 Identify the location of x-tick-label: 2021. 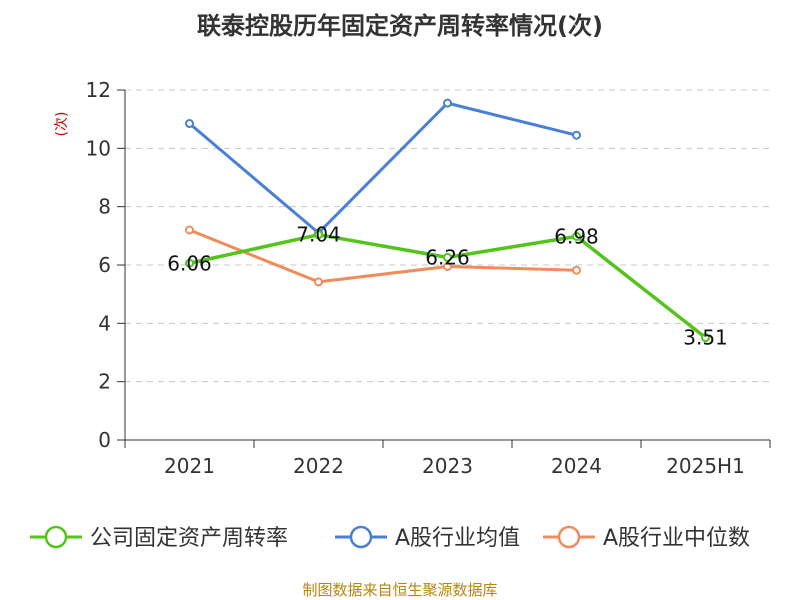
(189, 466).